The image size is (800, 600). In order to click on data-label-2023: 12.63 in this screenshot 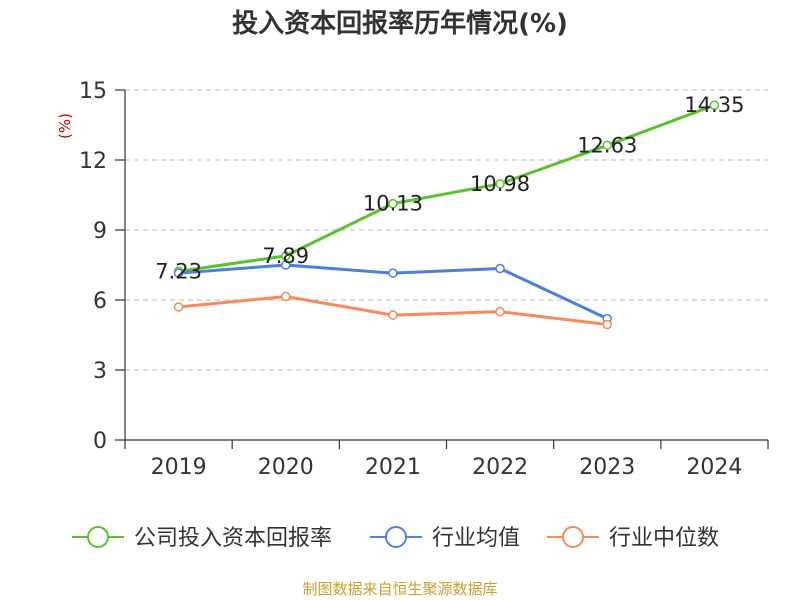, I will do `click(607, 145)`.